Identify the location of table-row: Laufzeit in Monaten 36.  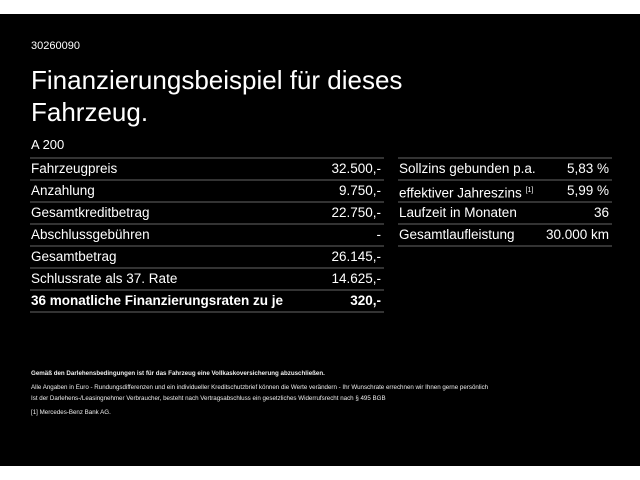
(505, 214).